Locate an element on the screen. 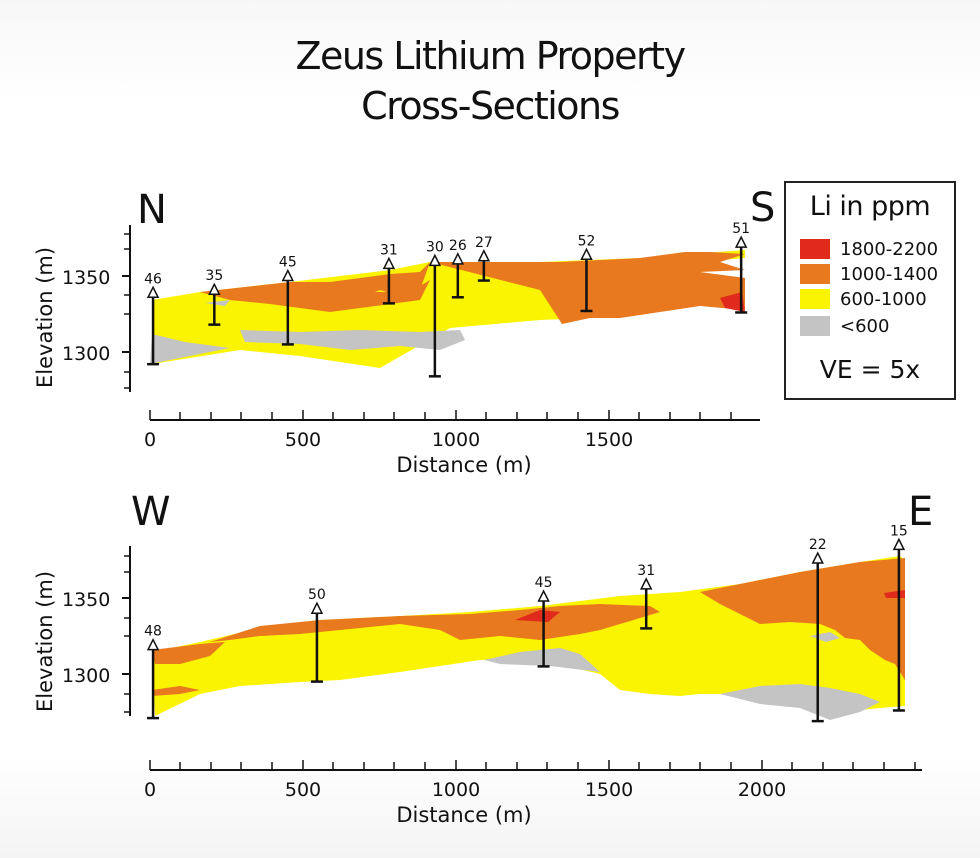  section2-zone-high-b is located at coordinates (188, 653).